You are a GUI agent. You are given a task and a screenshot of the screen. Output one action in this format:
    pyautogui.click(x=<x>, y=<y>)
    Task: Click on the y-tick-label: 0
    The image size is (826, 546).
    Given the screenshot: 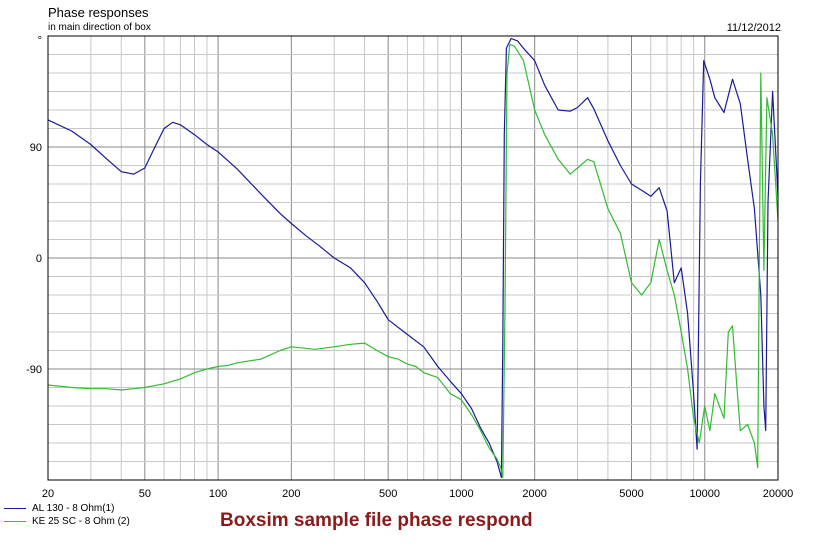 What is the action you would take?
    pyautogui.click(x=39, y=259)
    